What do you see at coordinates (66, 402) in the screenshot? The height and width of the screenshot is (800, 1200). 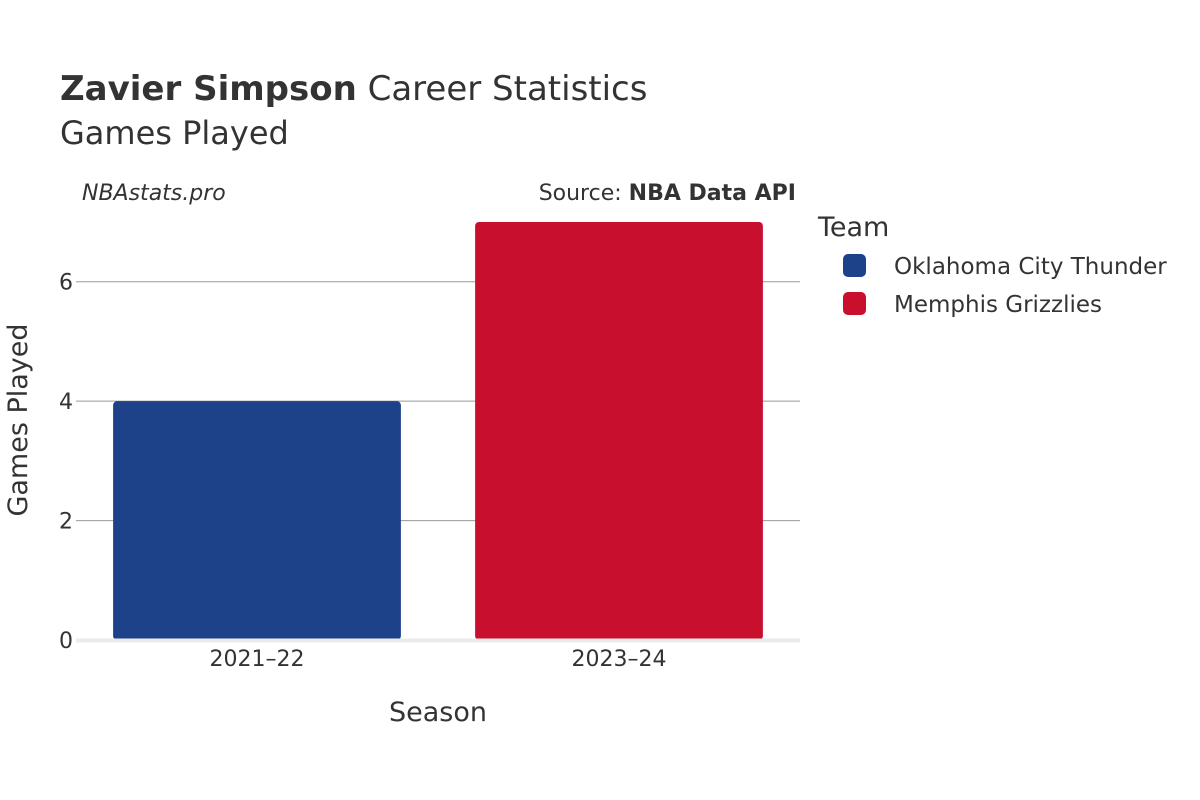 I see `y-tick-label: 4` at bounding box center [66, 402].